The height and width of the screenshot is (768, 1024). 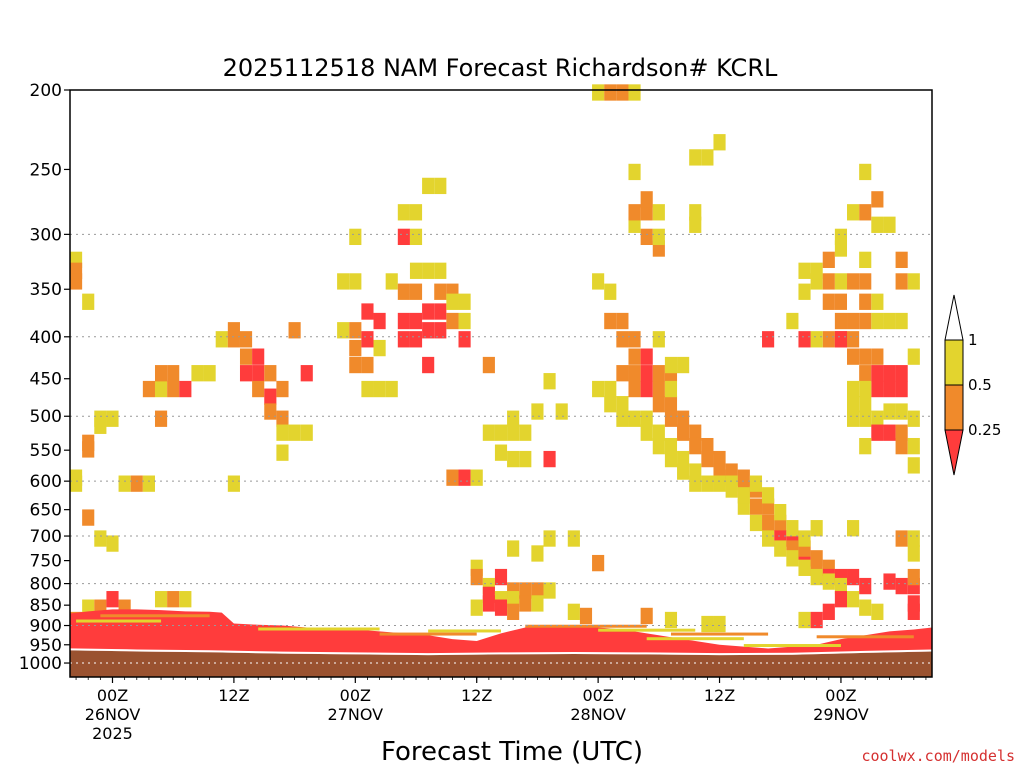 I want to click on credit-text: coolwx.com/models, so click(x=938, y=756).